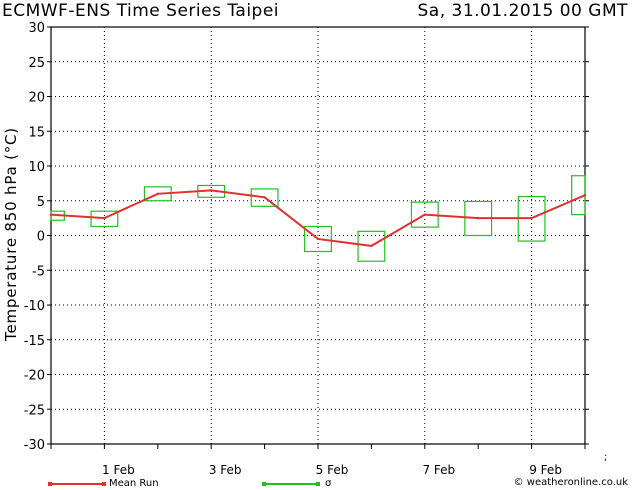  What do you see at coordinates (291, 484) in the screenshot?
I see `sigma-swatch` at bounding box center [291, 484].